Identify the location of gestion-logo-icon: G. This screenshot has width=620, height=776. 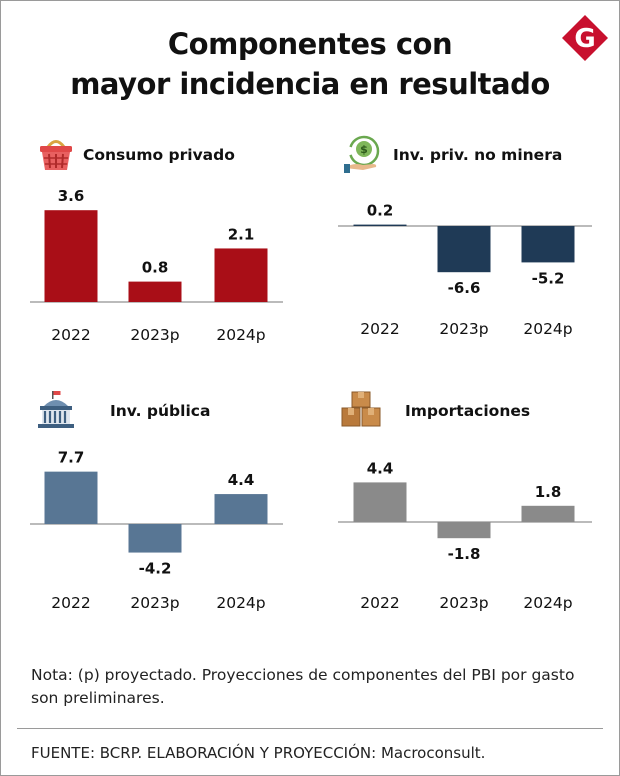
(585, 38).